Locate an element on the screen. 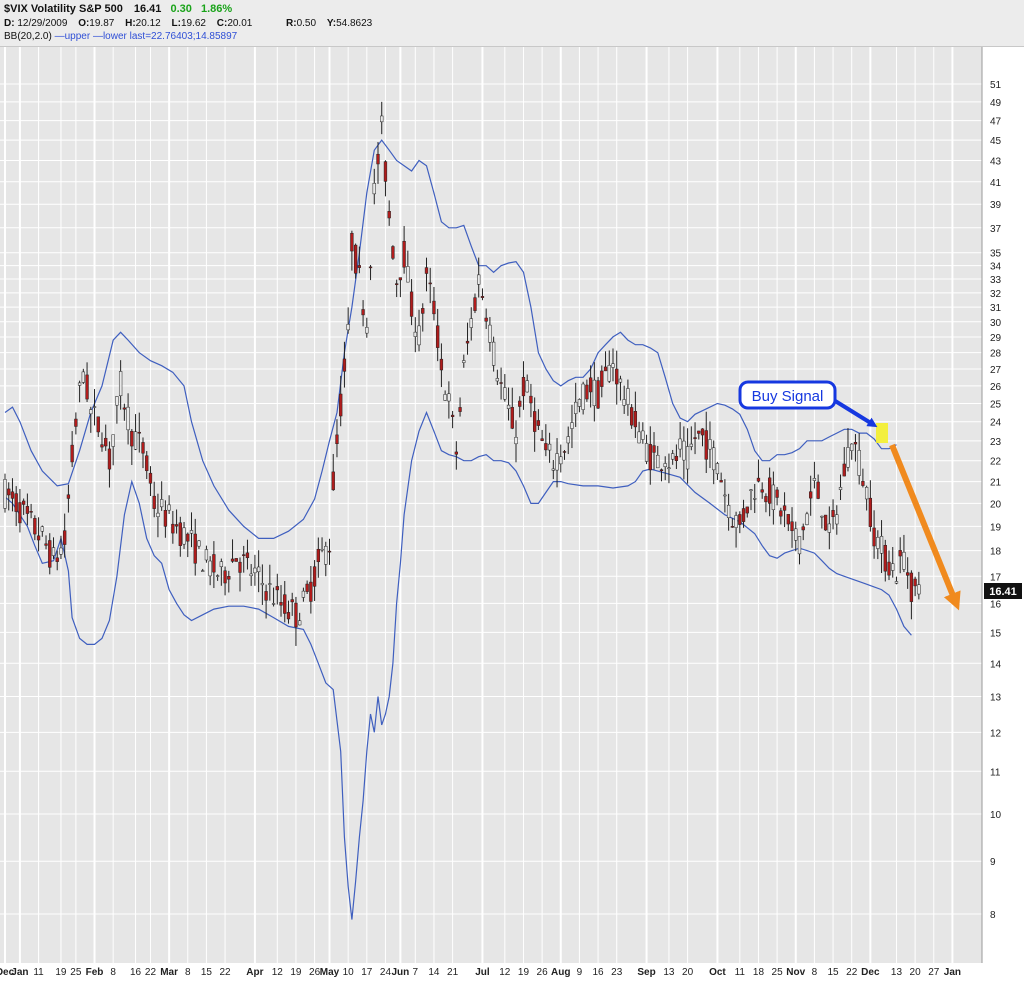 Image resolution: width=1024 pixels, height=981 pixels. x-tick-label: 21 is located at coordinates (453, 972).